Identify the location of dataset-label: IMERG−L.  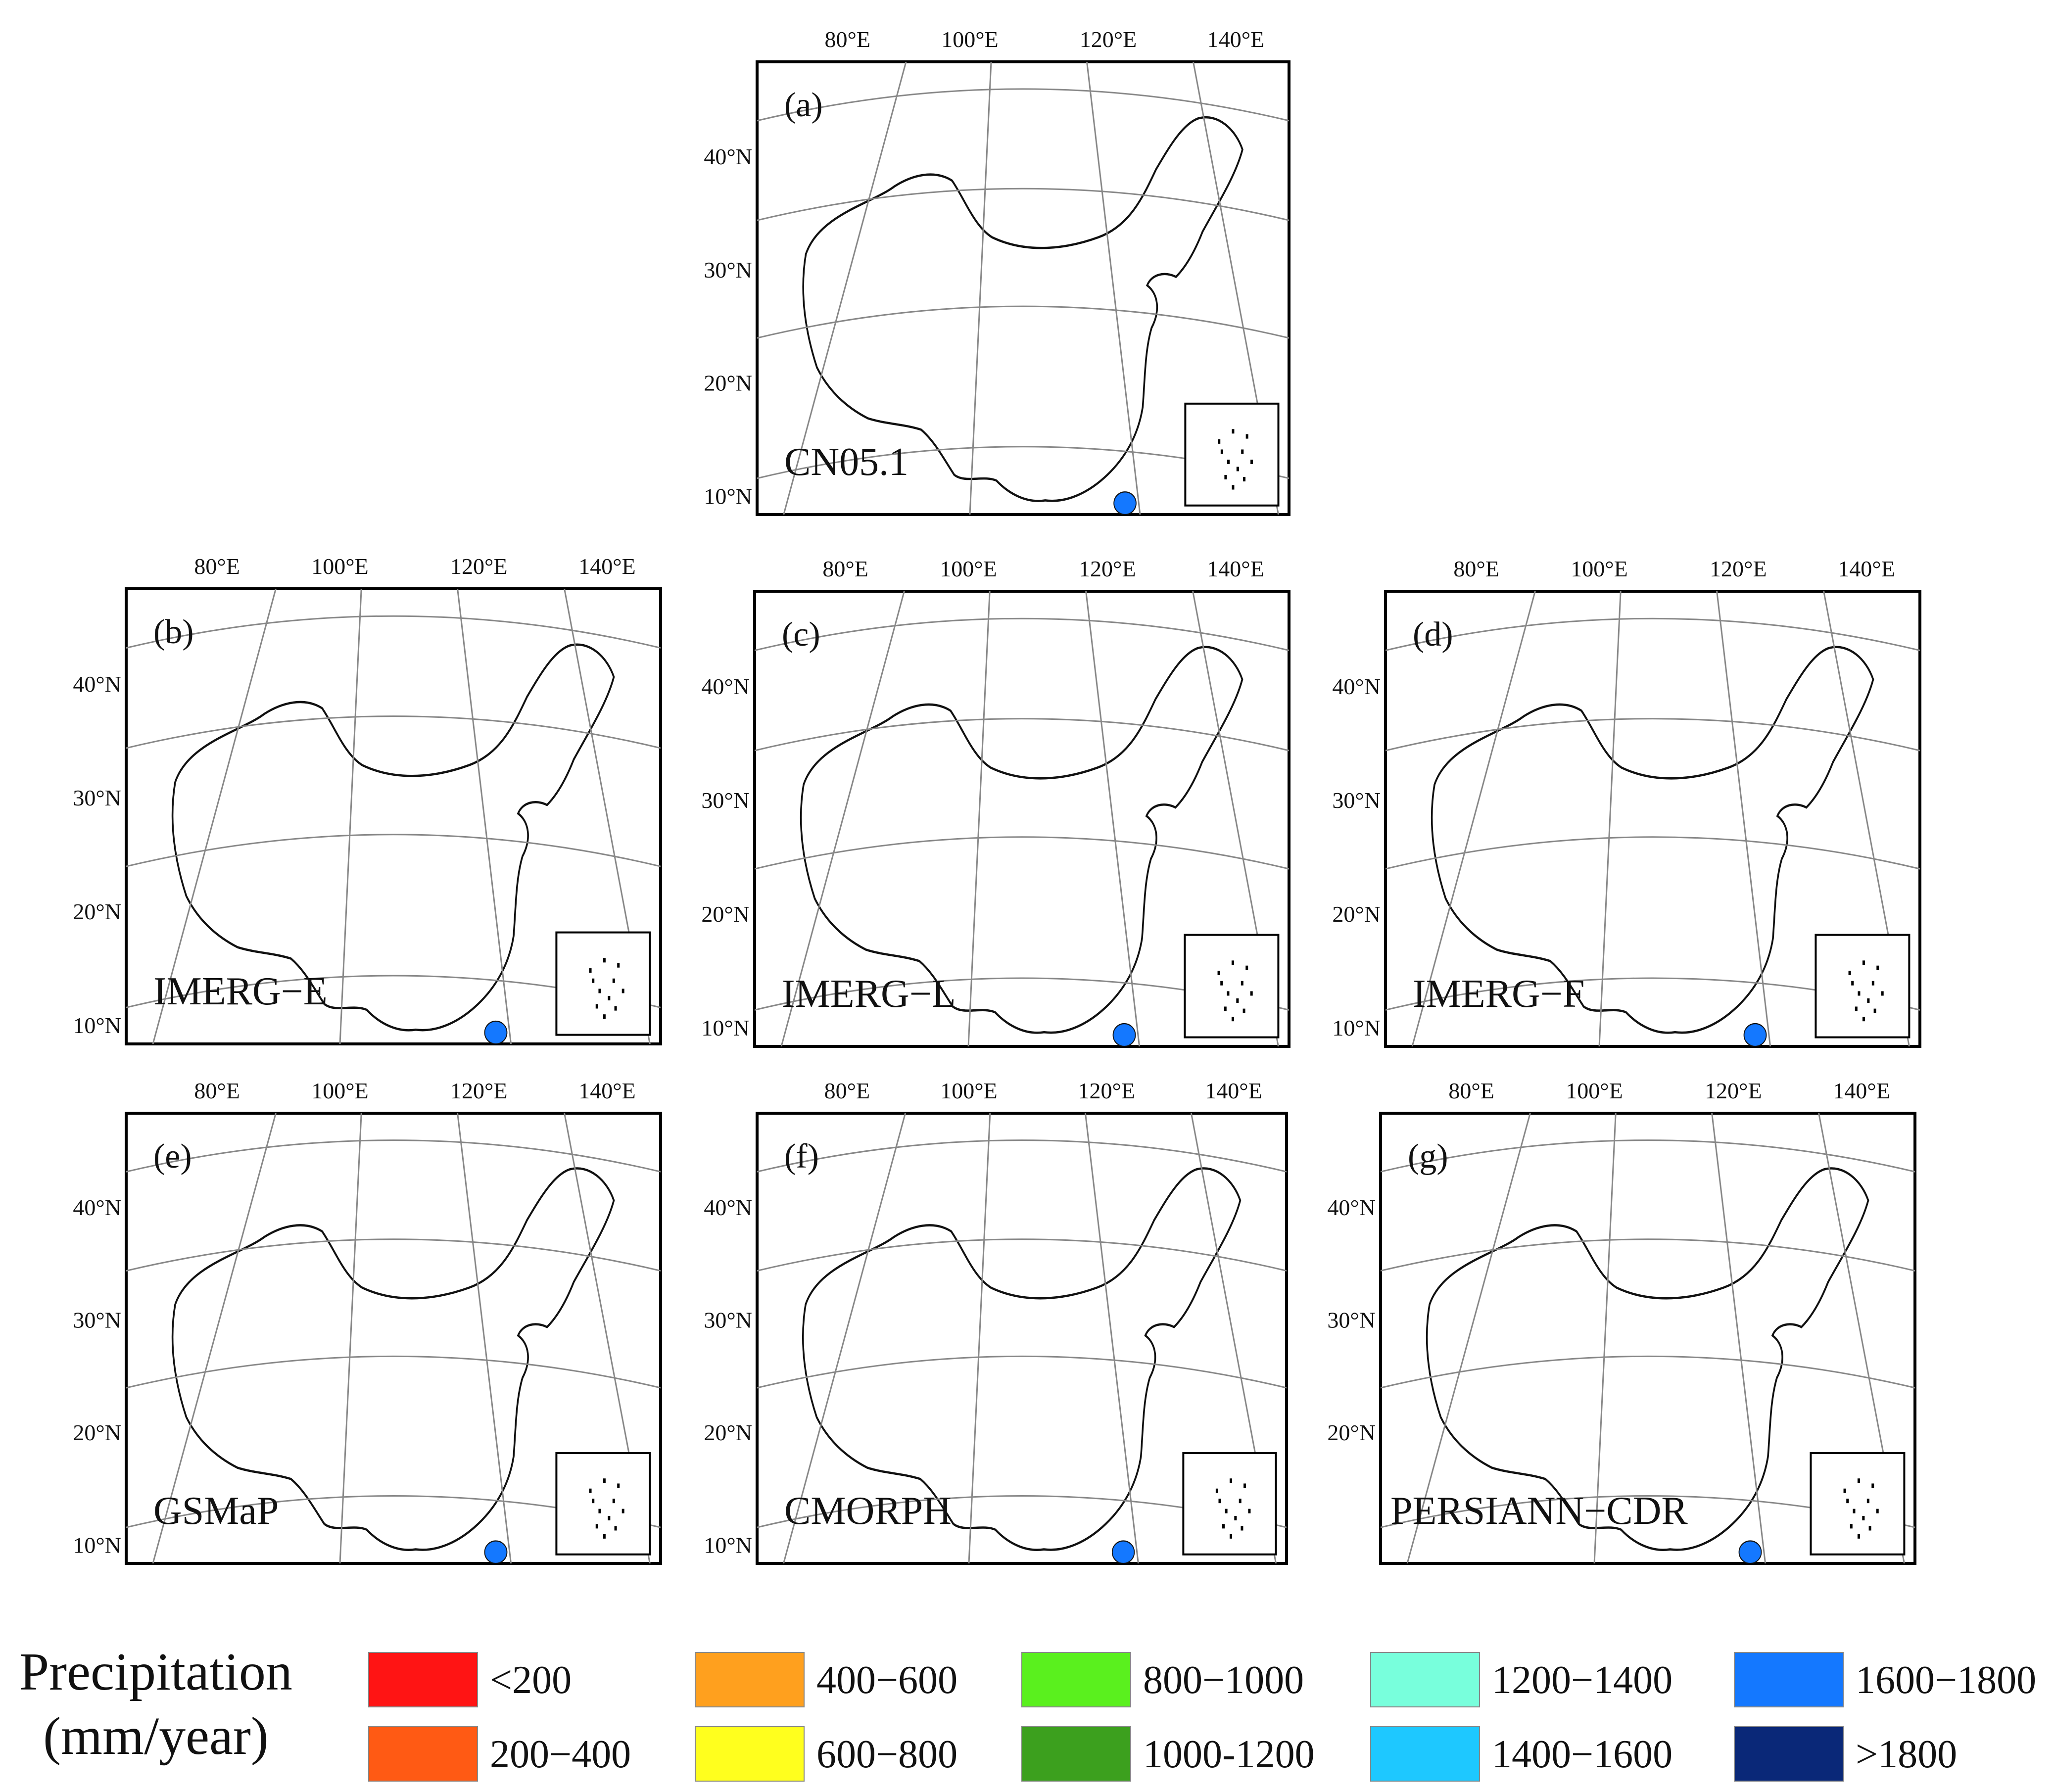
(869, 994).